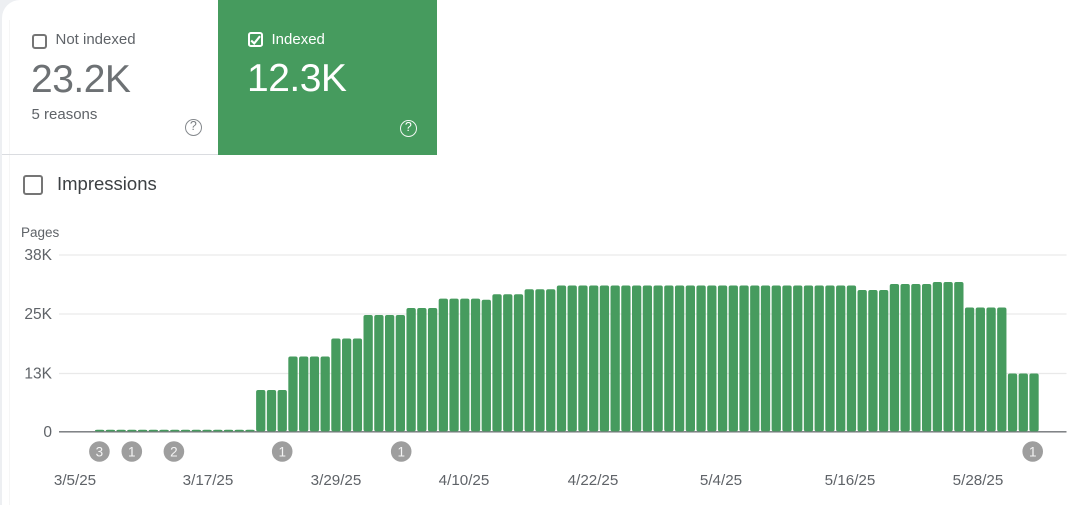  I want to click on svg-text: 5/28/25, so click(978, 480).